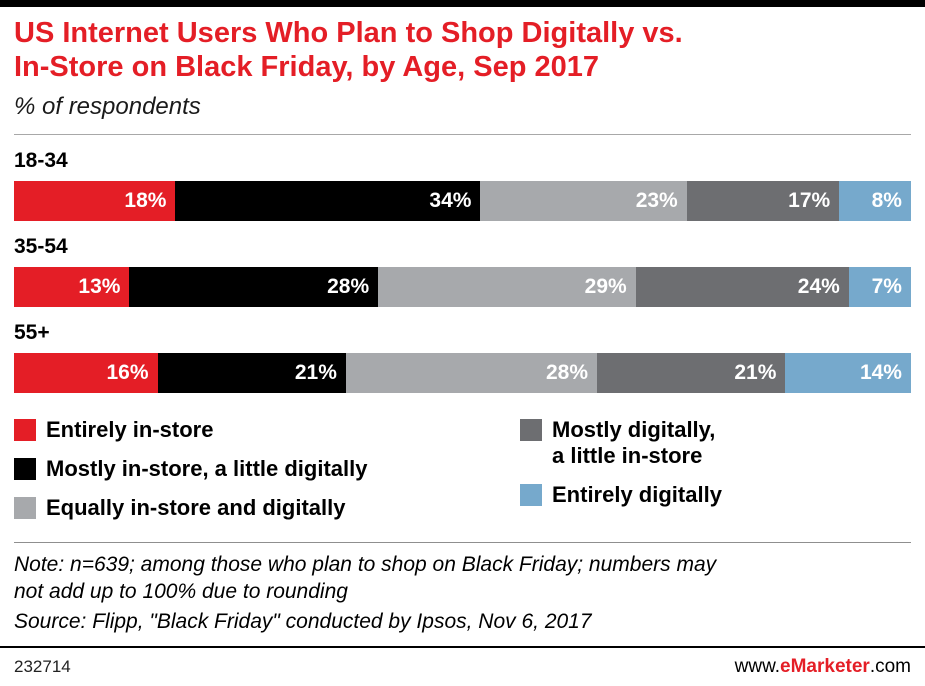 This screenshot has width=925, height=686. What do you see at coordinates (462, 542) in the screenshot?
I see `notes-divider` at bounding box center [462, 542].